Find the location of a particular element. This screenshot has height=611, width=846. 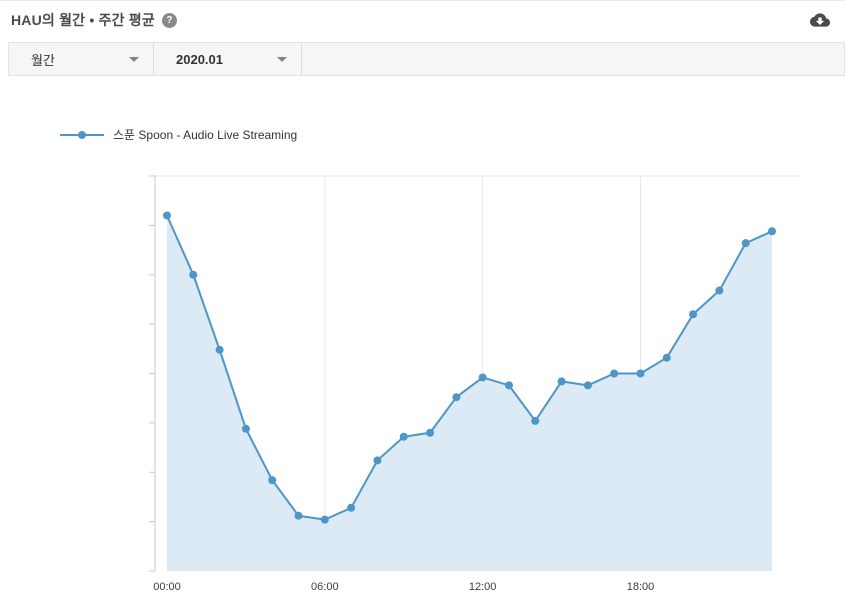

cloud-download-icon is located at coordinates (820, 20).